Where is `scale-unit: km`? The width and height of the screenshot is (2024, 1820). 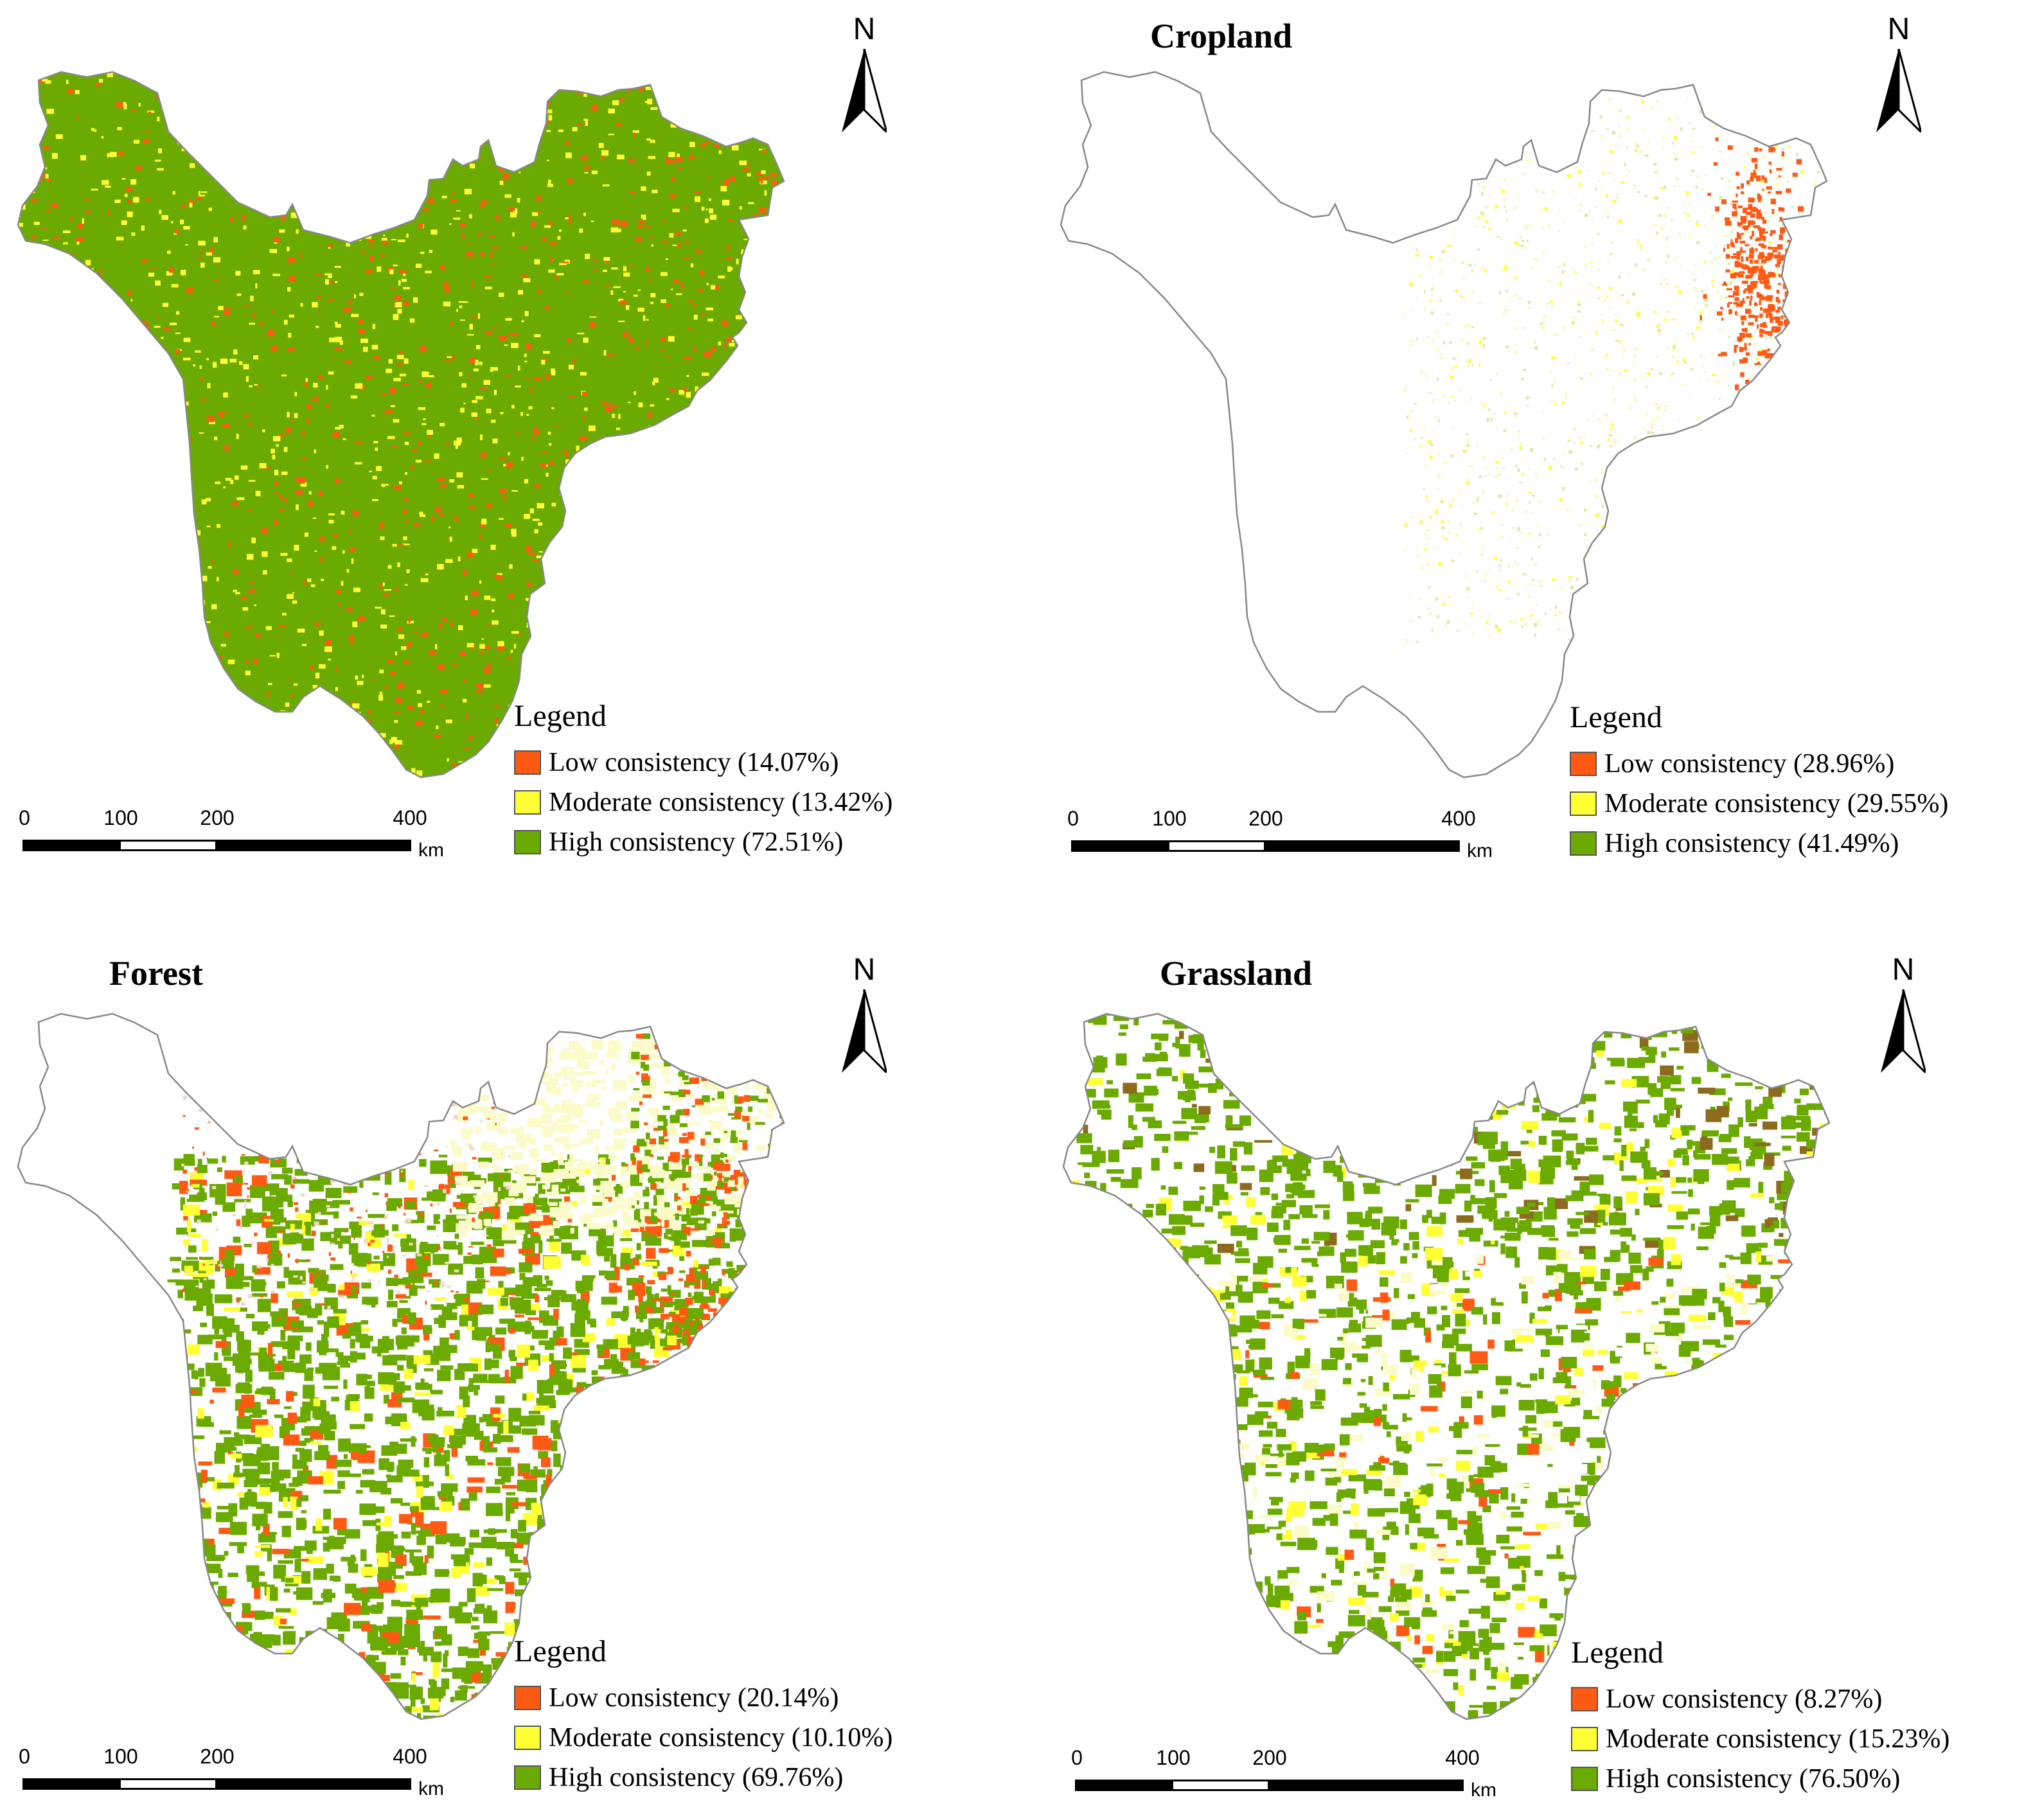 scale-unit: km is located at coordinates (431, 850).